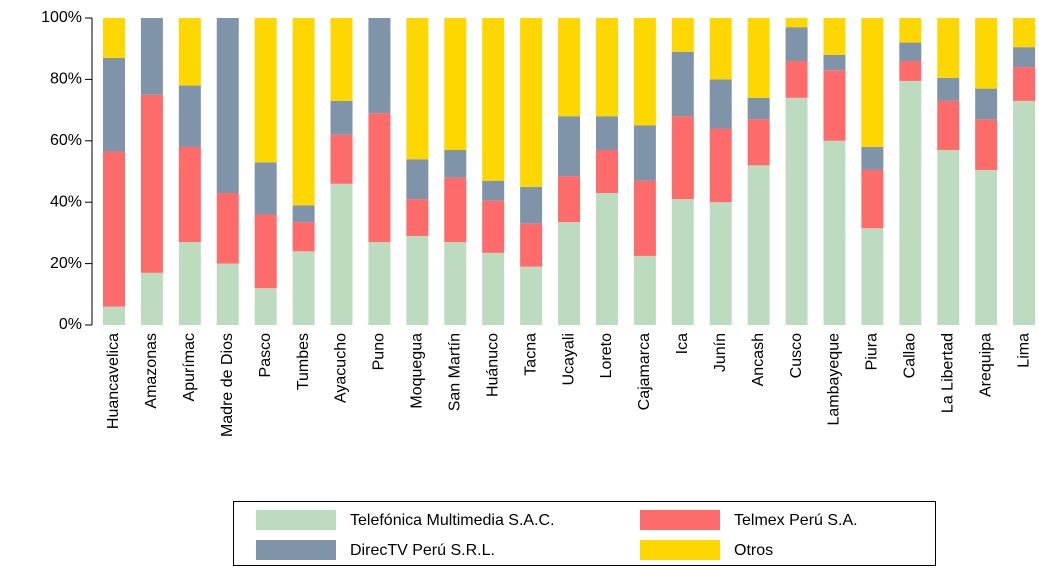 This screenshot has width=1039, height=568. I want to click on x-tick-label: Huancavelica, so click(113, 381).